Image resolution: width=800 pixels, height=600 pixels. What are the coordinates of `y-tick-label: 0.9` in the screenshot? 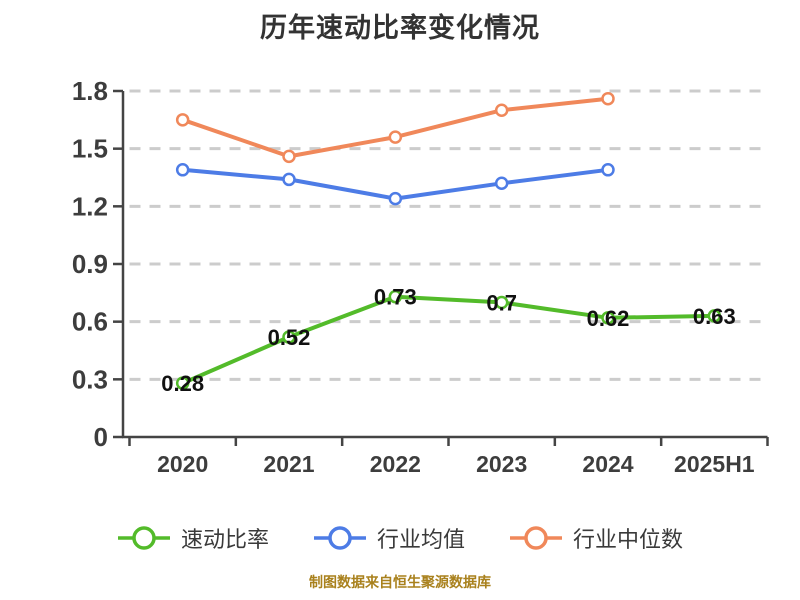 It's located at (90, 264).